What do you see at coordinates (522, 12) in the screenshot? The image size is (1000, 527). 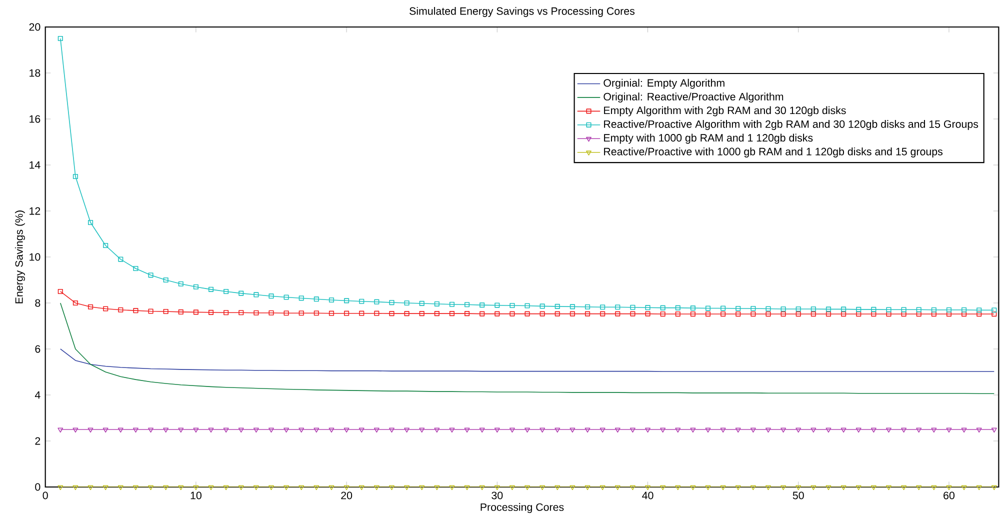 I see `chart-title: Simulated Energy Savings vs Processing Cores` at bounding box center [522, 12].